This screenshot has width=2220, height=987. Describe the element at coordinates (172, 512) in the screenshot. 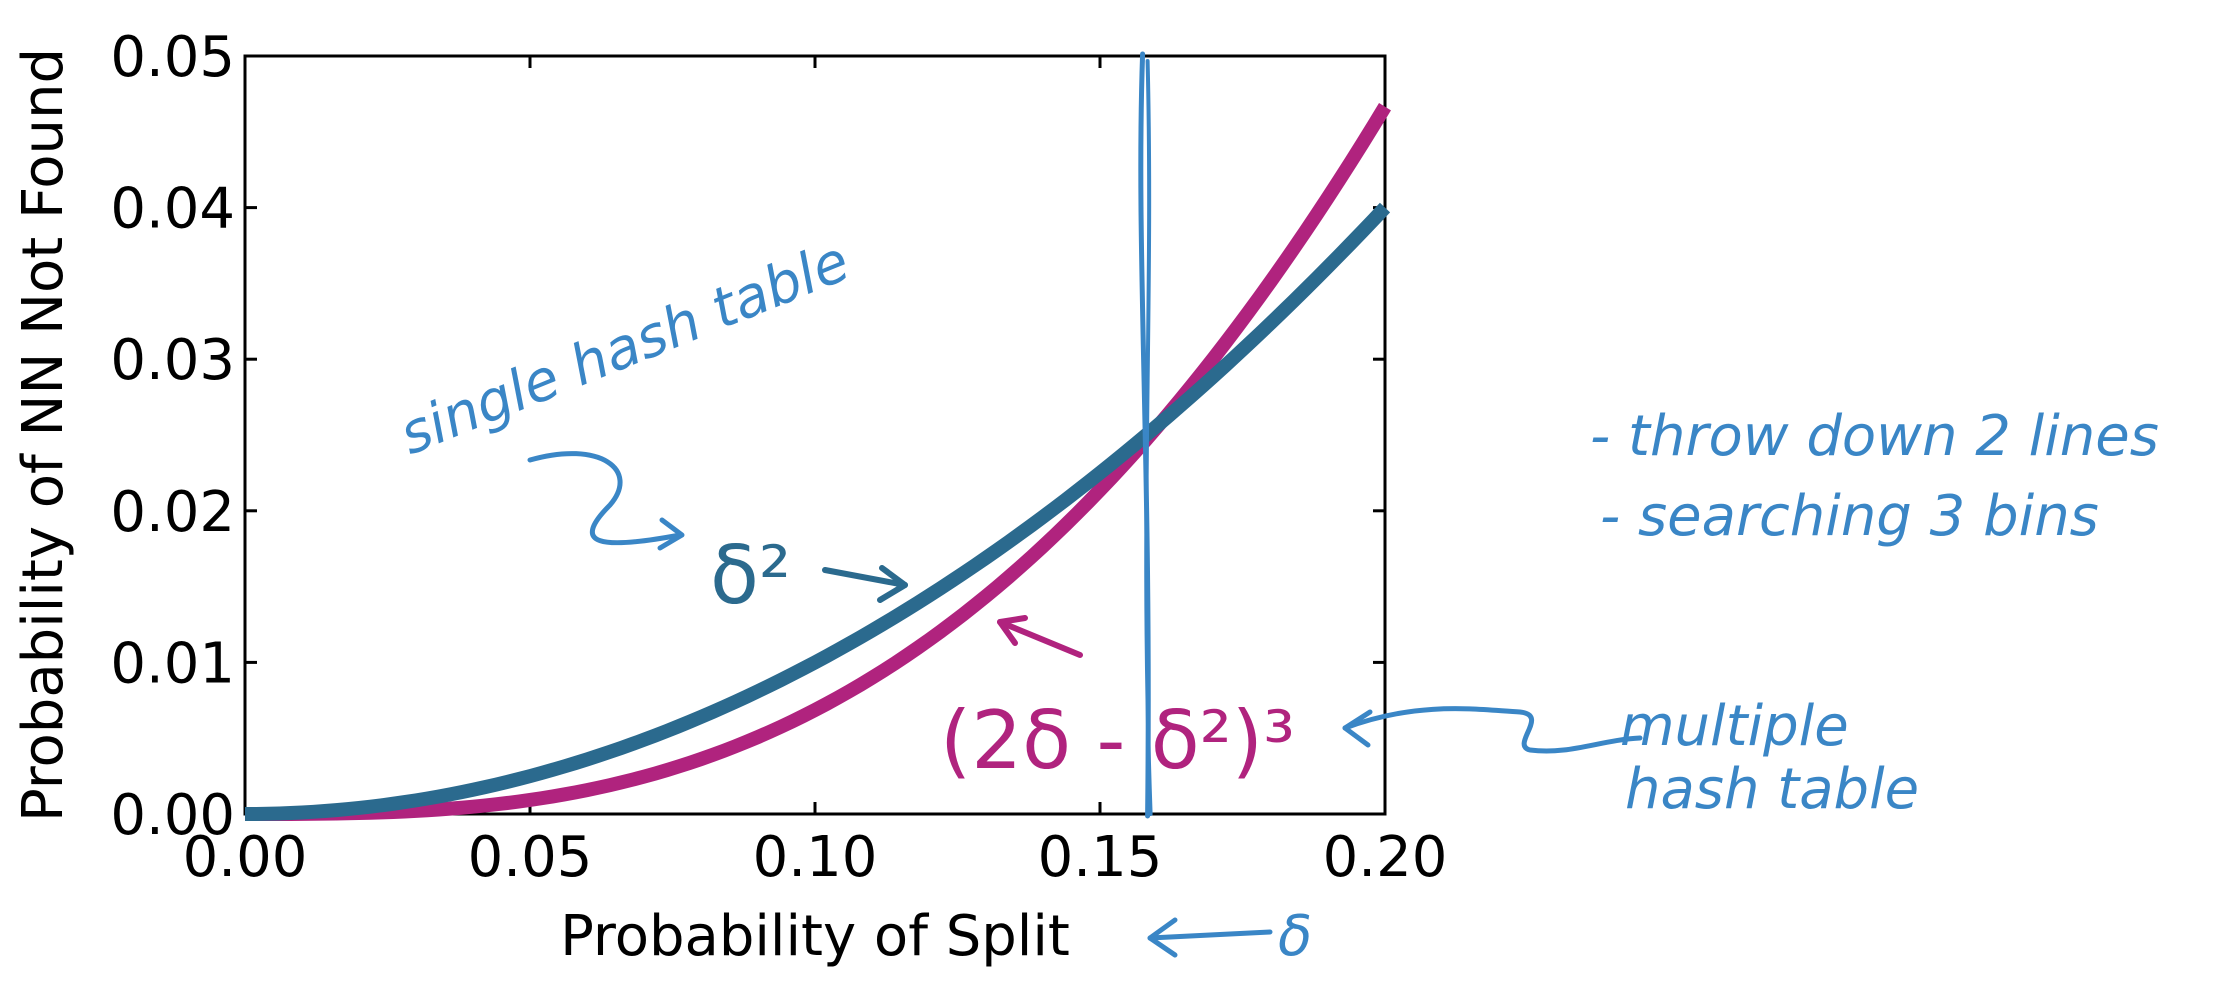

I see `y-tick-label: 0.02` at that location.